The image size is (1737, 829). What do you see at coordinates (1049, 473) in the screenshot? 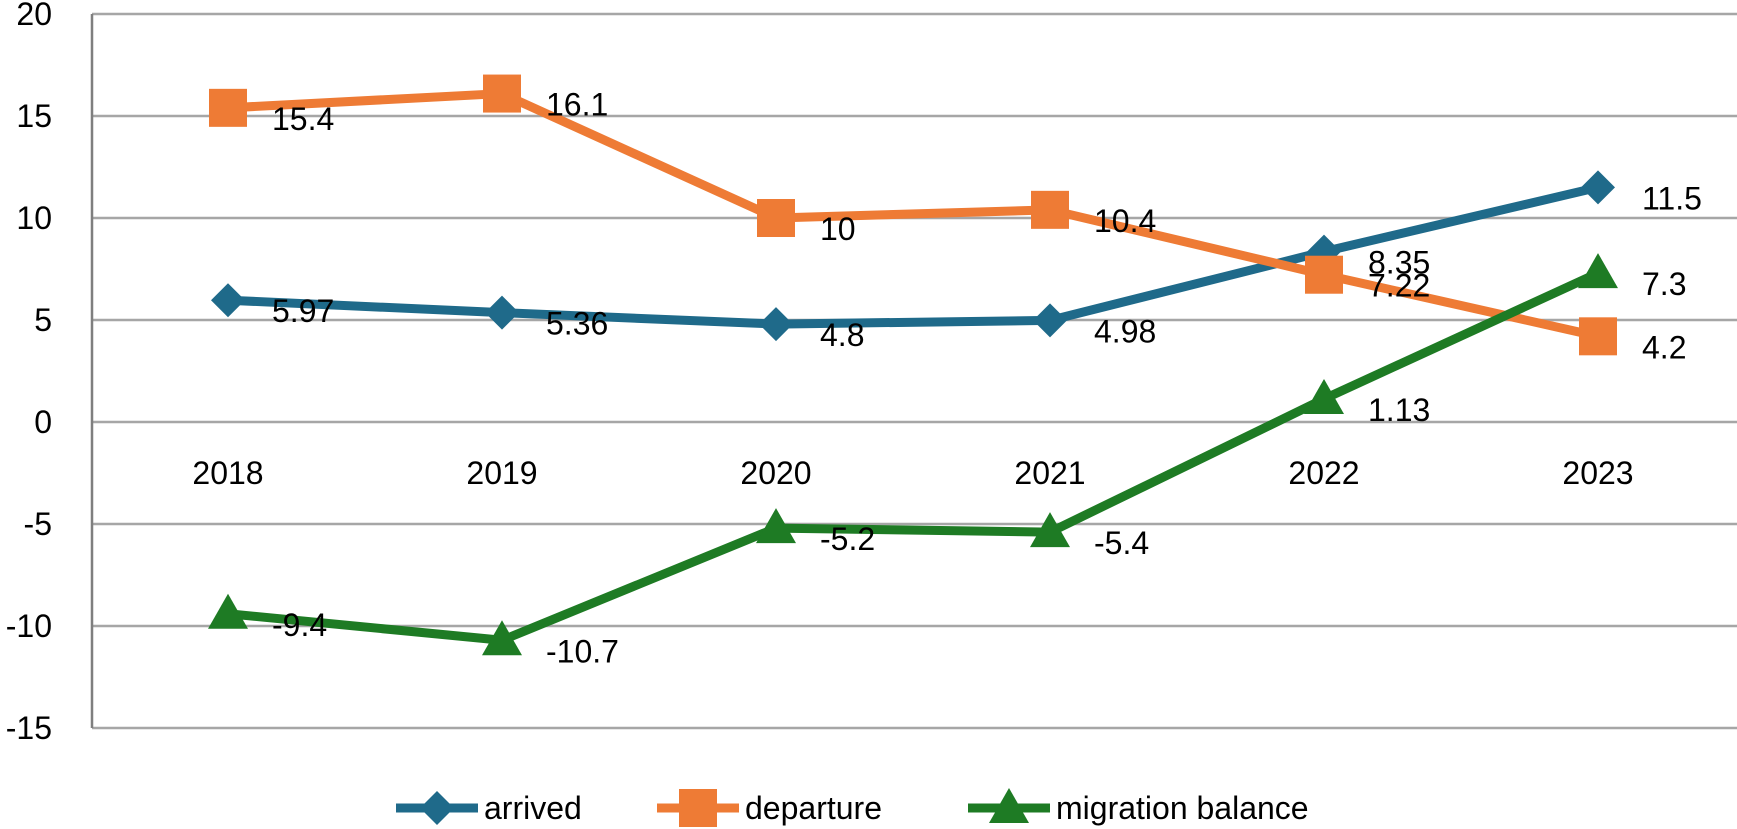
I see `x-tick-label: 2021` at bounding box center [1049, 473].